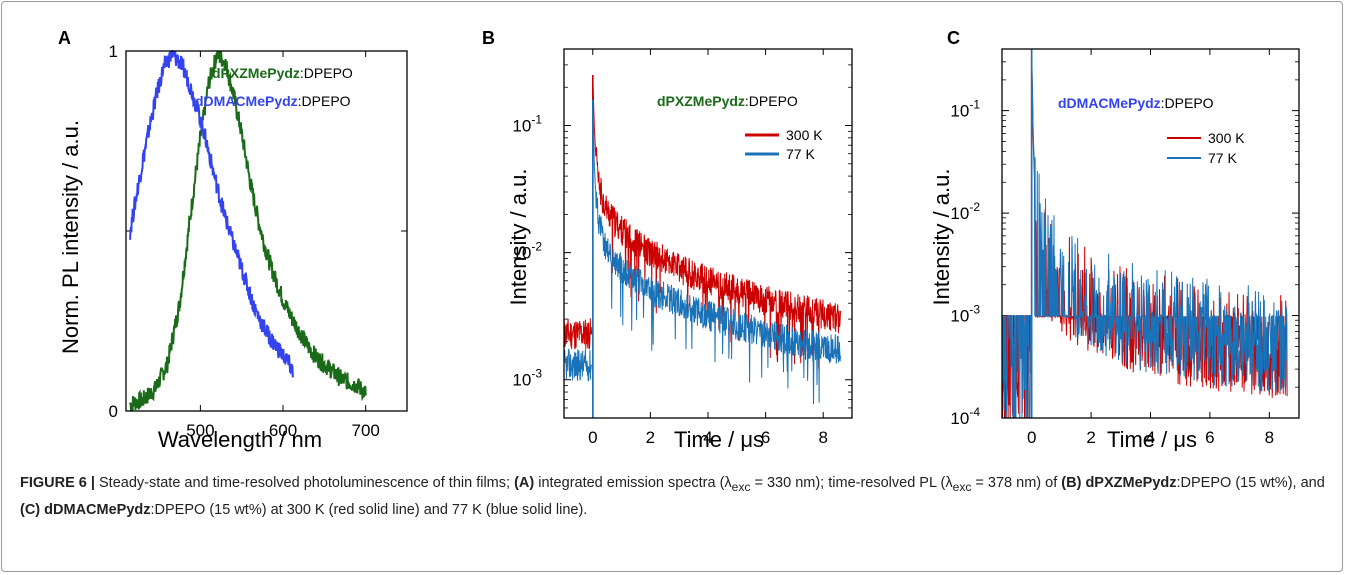 This screenshot has width=1346, height=575. I want to click on caption-sub-2: exc, so click(962, 486).